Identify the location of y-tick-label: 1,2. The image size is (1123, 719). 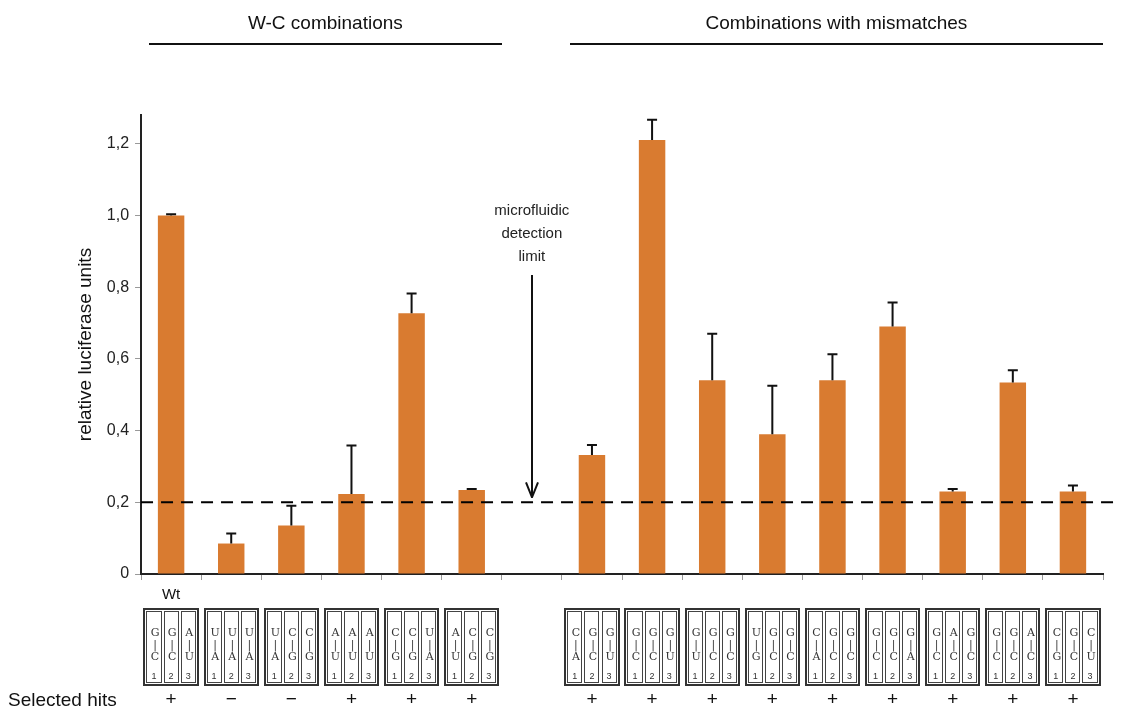
(118, 143).